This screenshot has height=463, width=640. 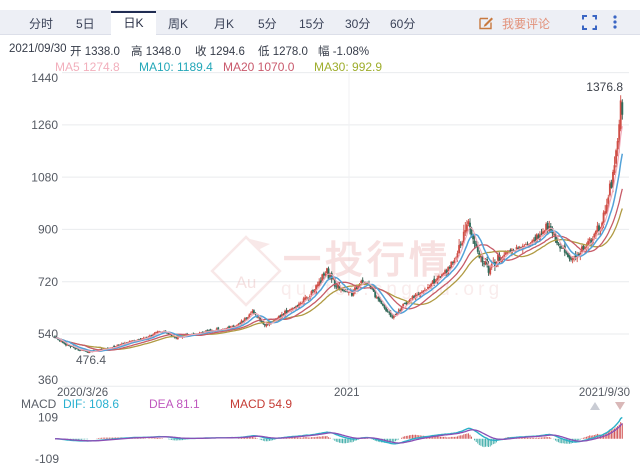 I want to click on svg-text: 1260, so click(x=44, y=125).